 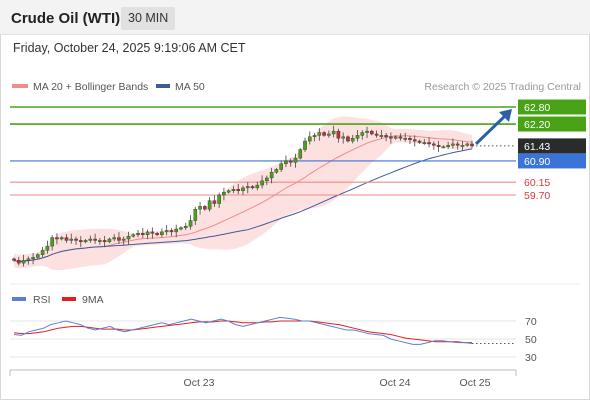 I want to click on research-credit: Research © 2025 Trading Central, so click(x=502, y=87).